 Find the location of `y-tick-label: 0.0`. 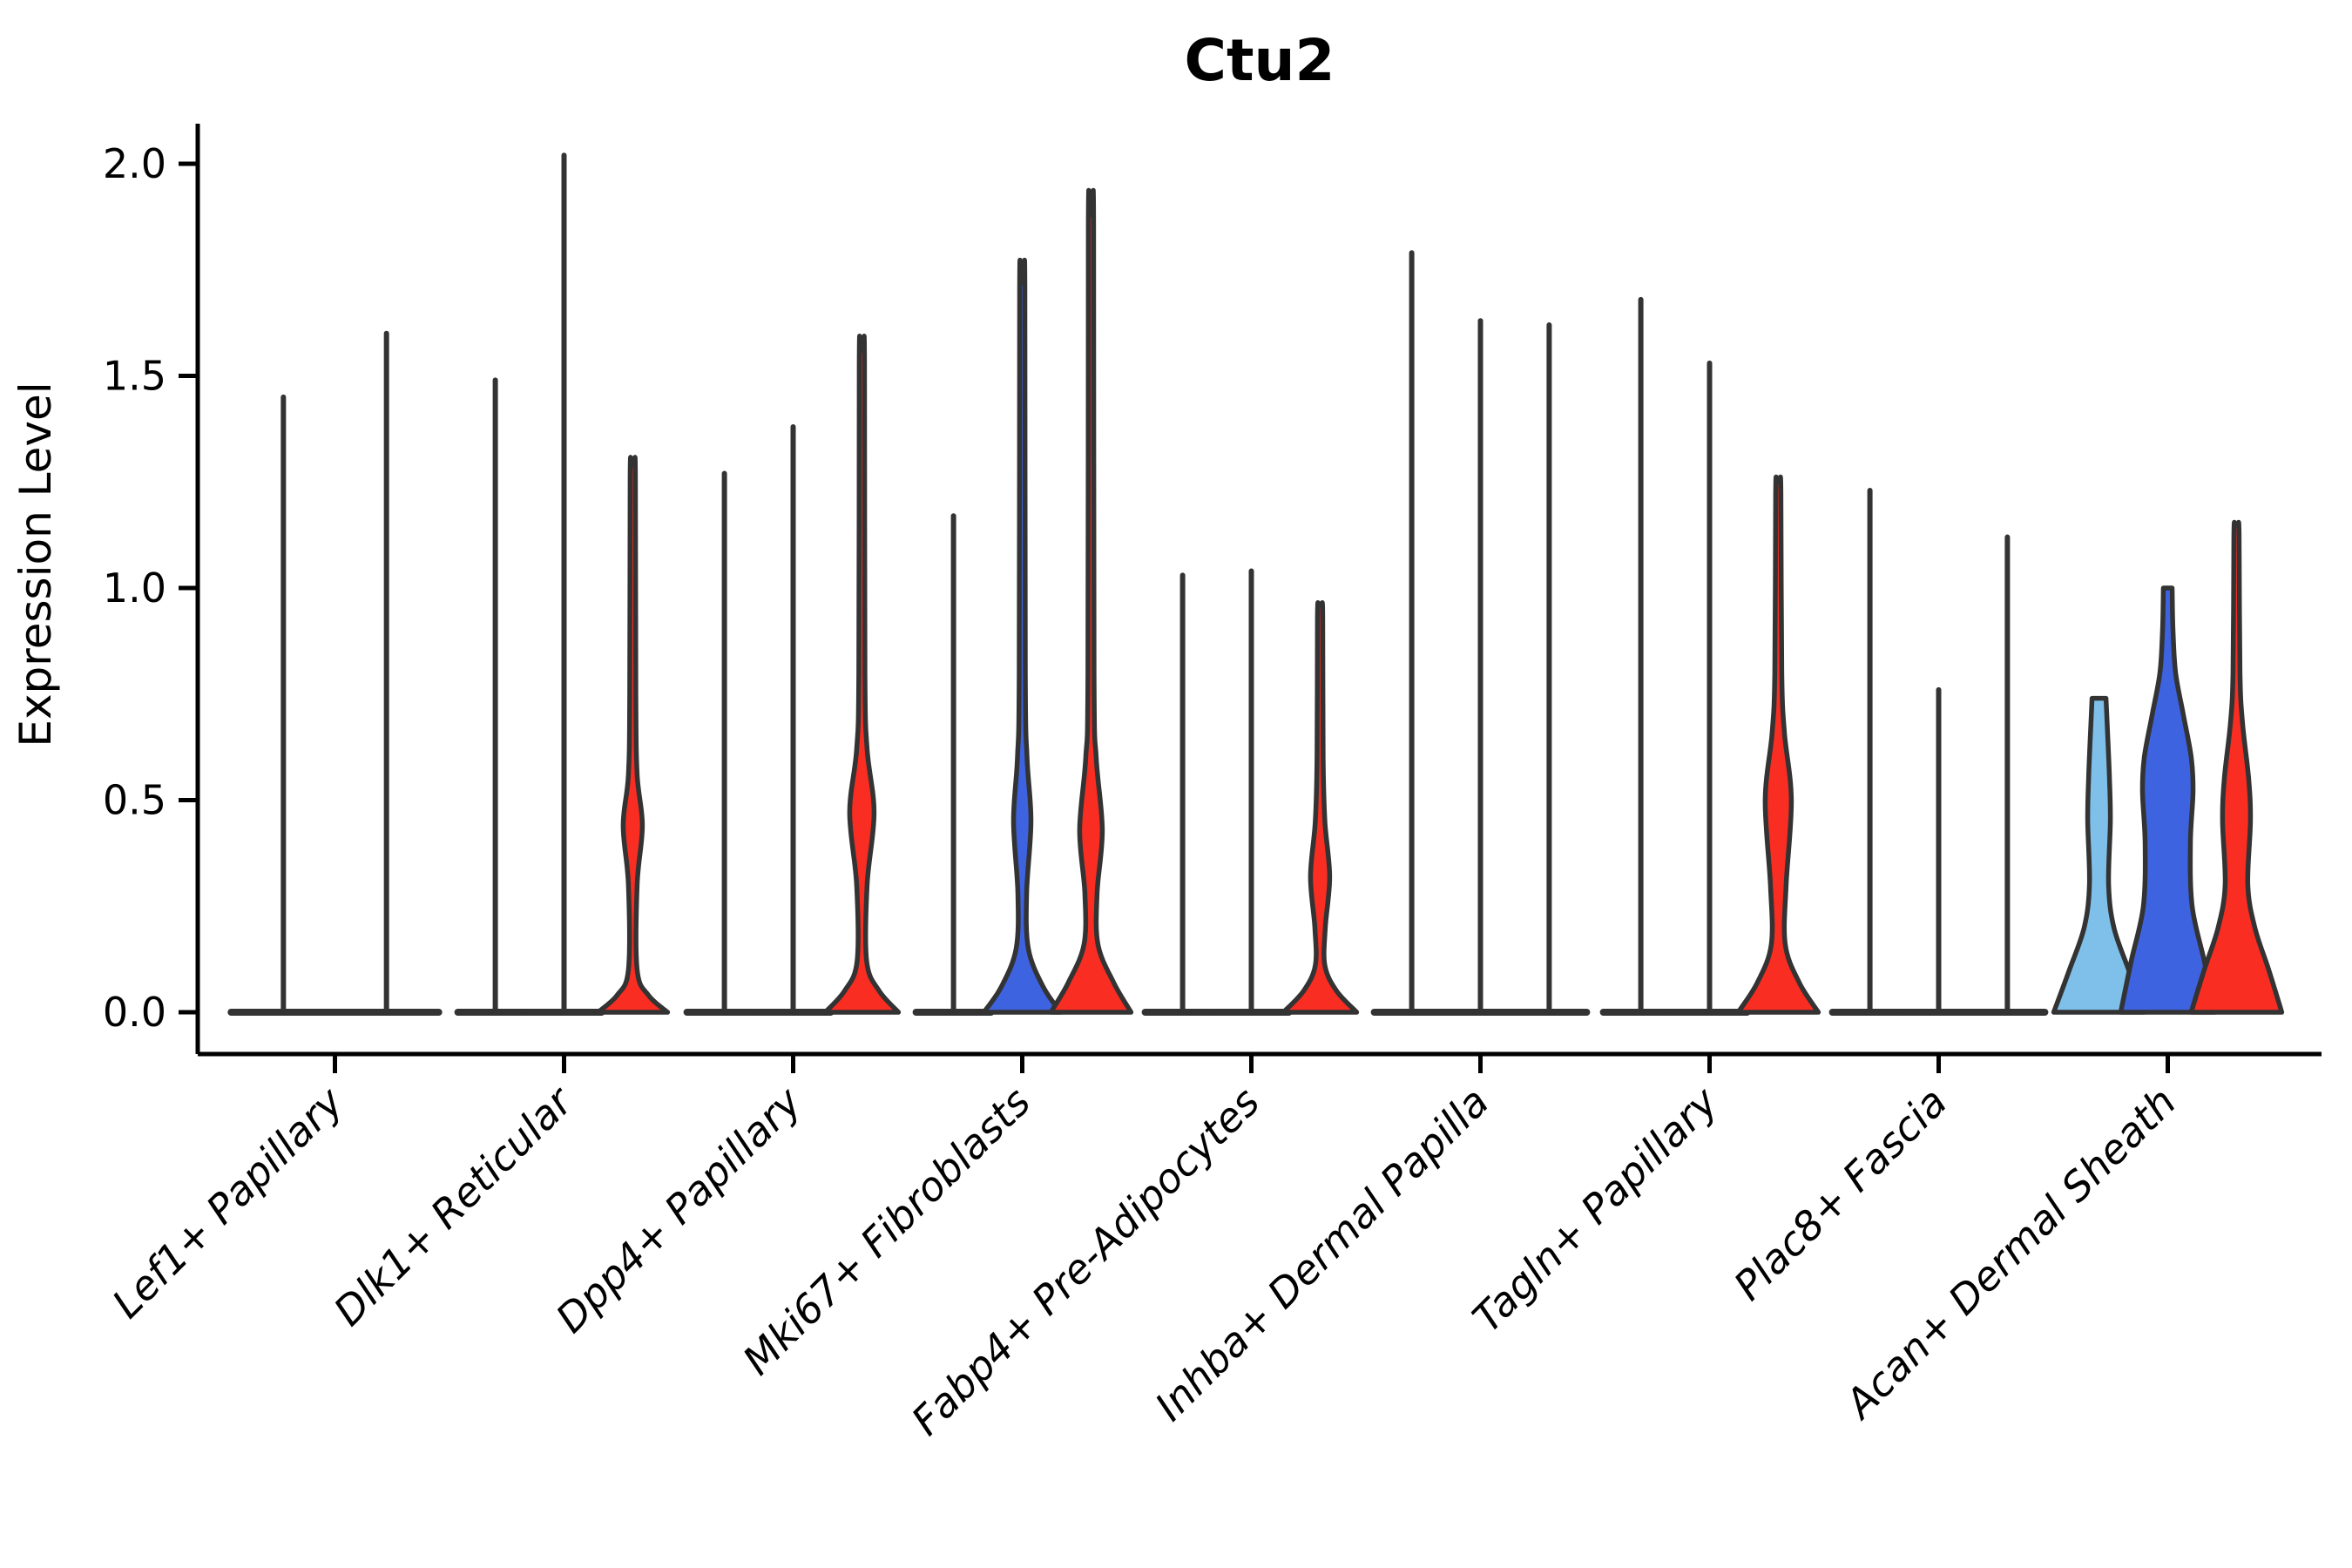

y-tick-label: 0.0 is located at coordinates (134, 1013).